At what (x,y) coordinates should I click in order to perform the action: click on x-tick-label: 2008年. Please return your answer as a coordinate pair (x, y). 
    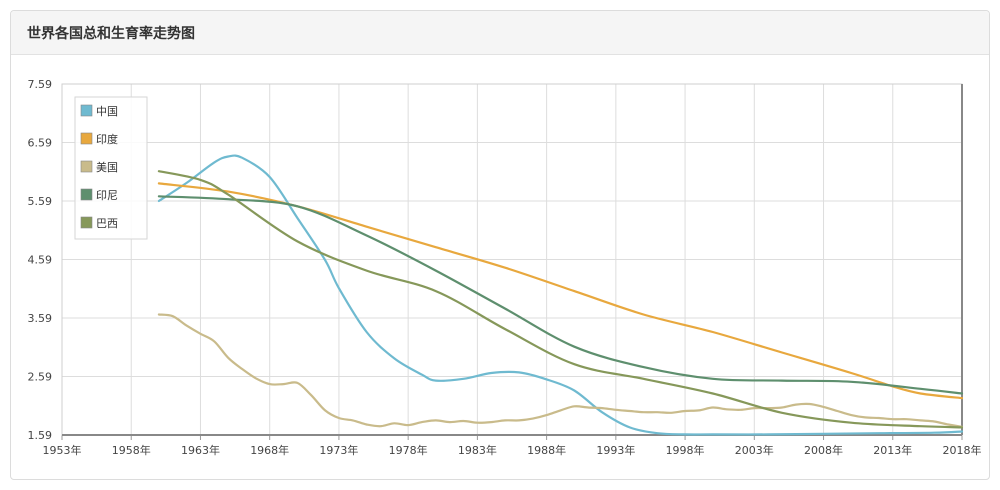
    Looking at the image, I should click on (823, 450).